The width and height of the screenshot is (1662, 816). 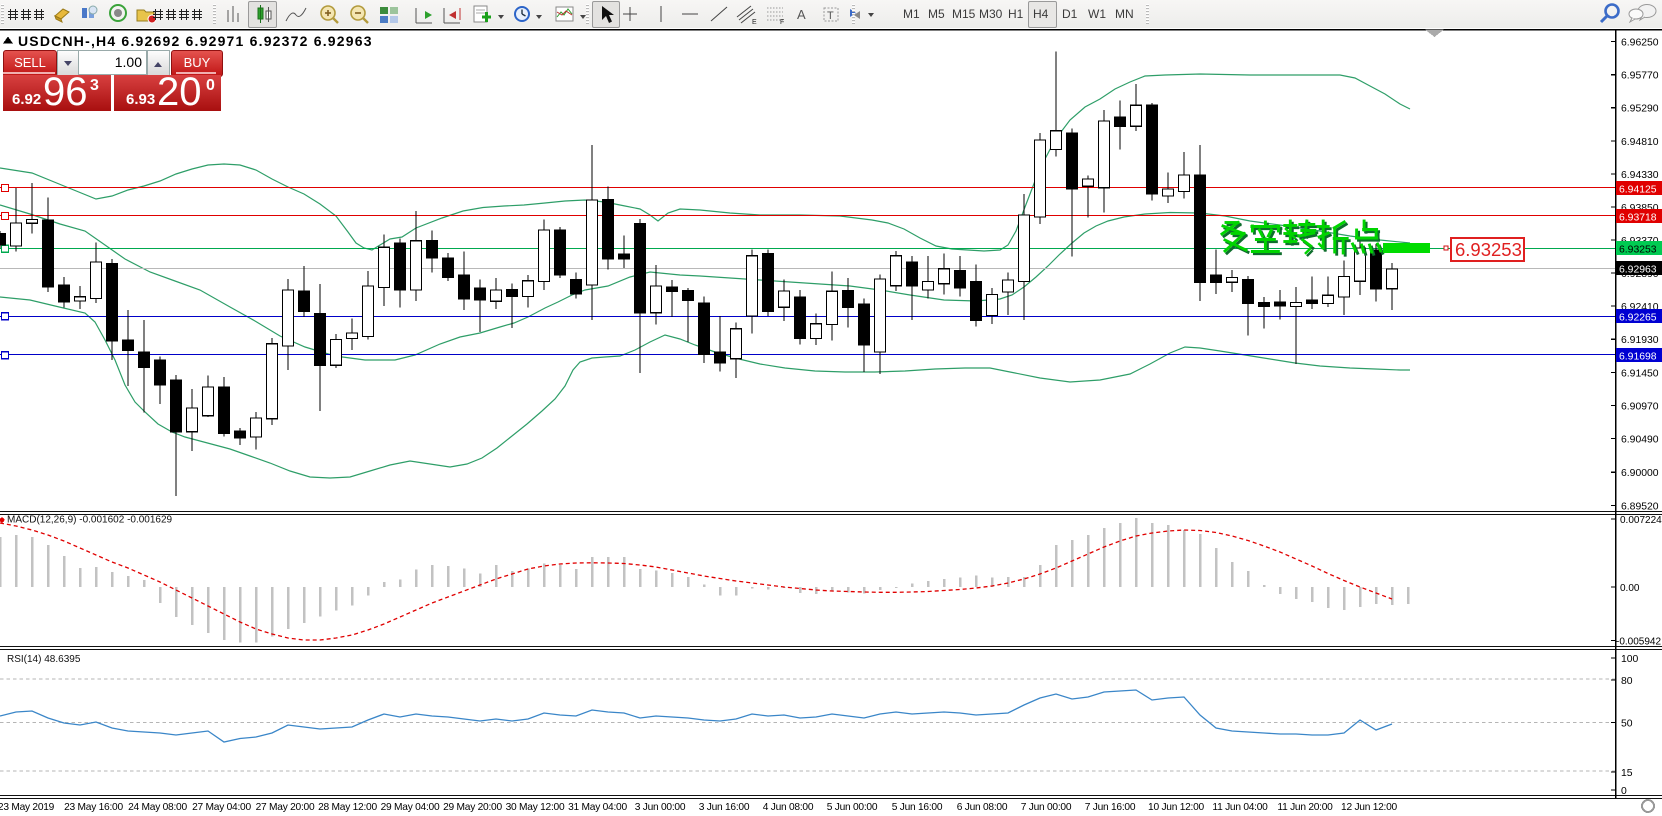 What do you see at coordinates (1369, 807) in the screenshot?
I see `svg-text: 12 Jun 12:00` at bounding box center [1369, 807].